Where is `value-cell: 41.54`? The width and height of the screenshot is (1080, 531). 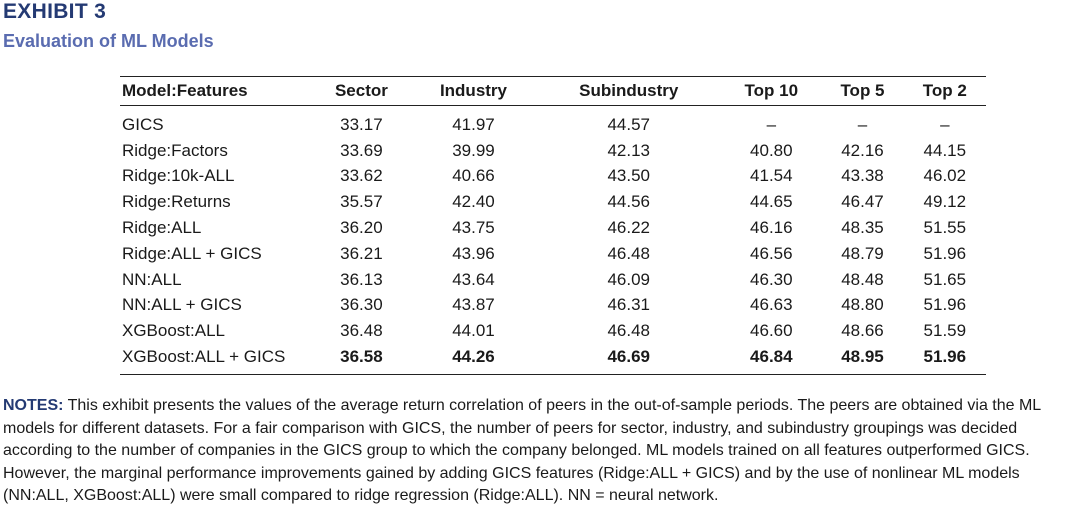 value-cell: 41.54 is located at coordinates (771, 176).